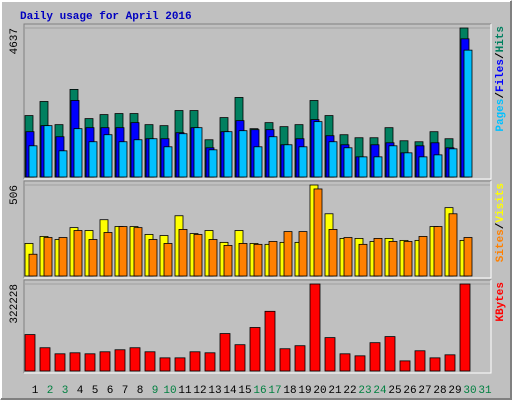 The height and width of the screenshot is (400, 512). I want to click on x-tick-label: 25, so click(394, 391).